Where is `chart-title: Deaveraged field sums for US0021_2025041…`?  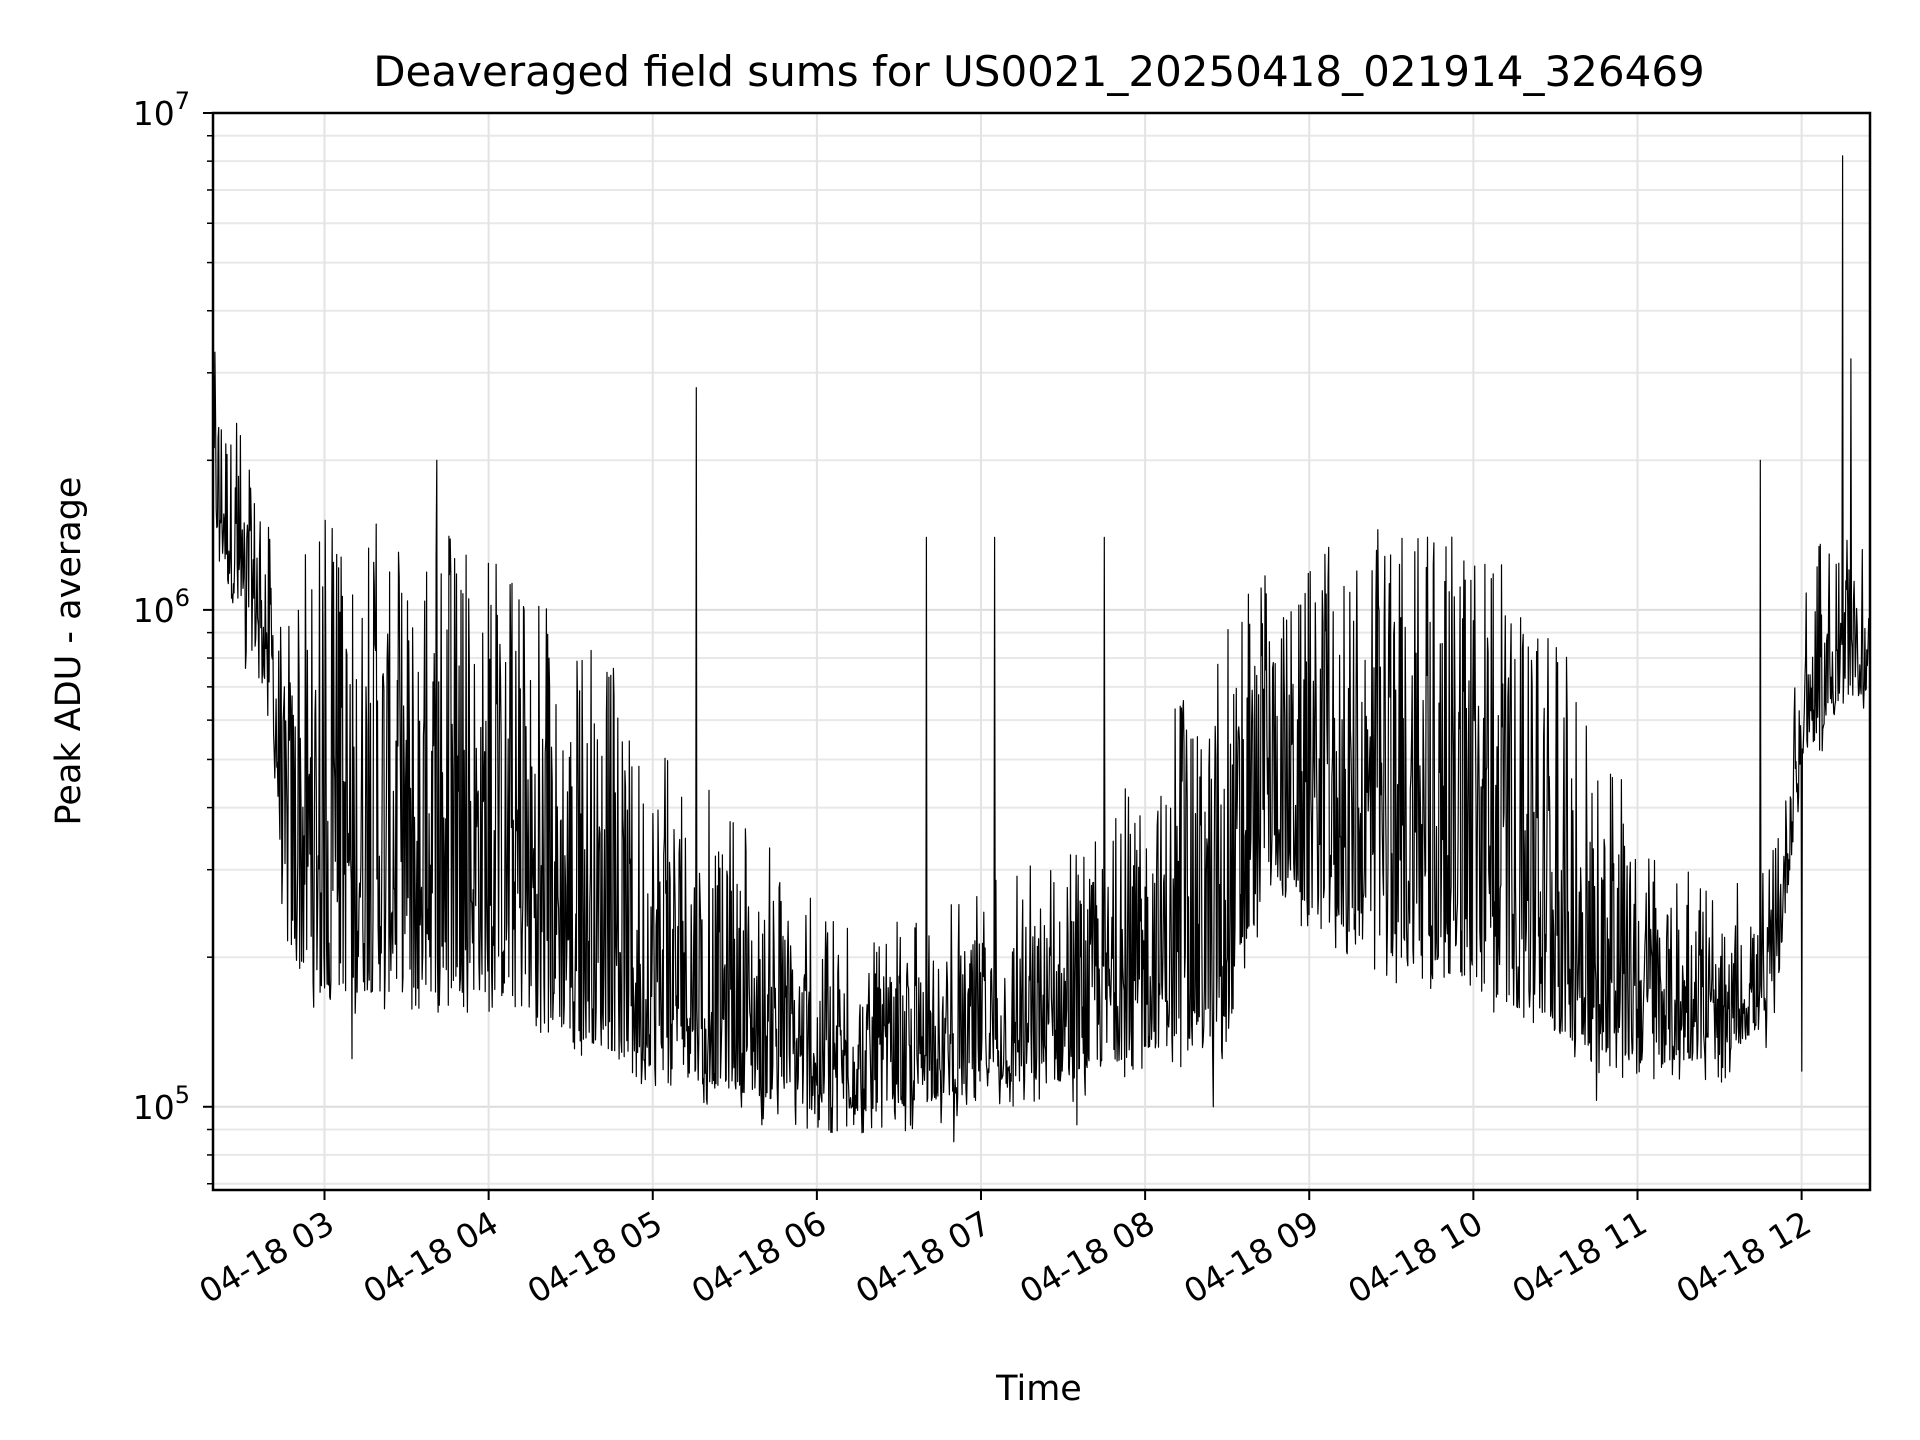
chart-title: Deaveraged field sums for US0021_2025041… is located at coordinates (1039, 71).